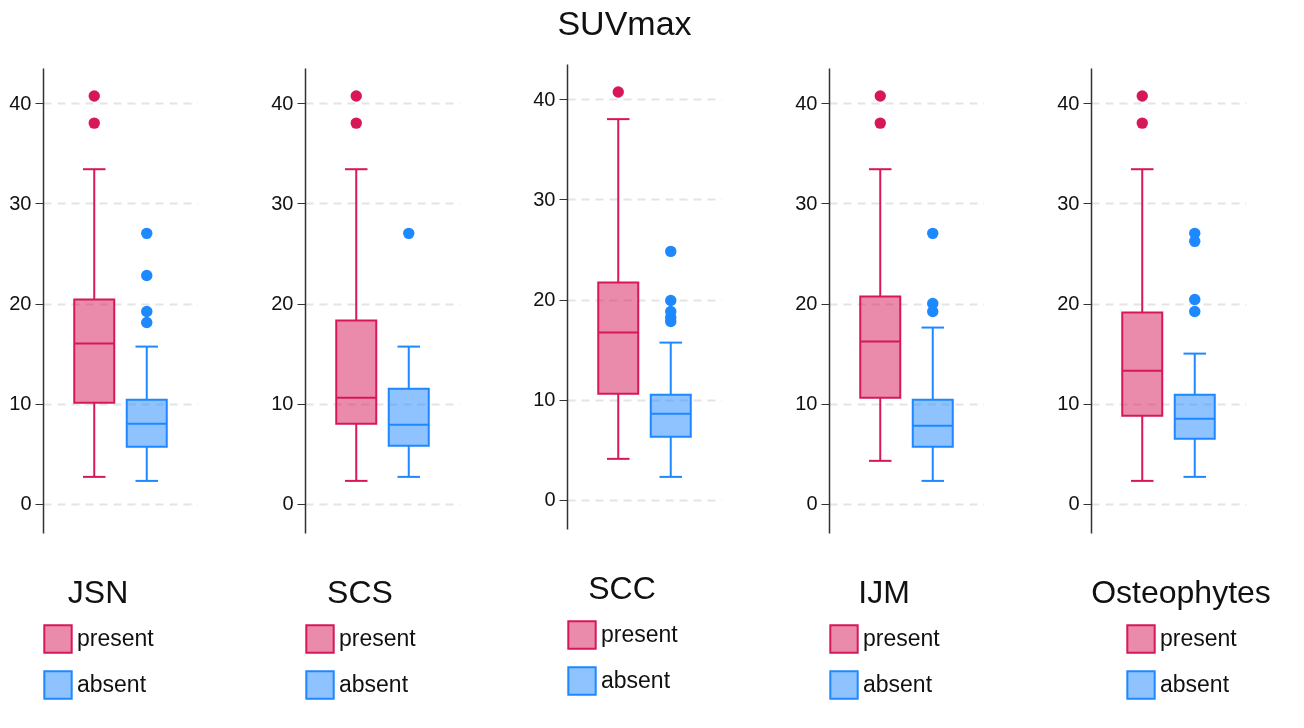 This screenshot has height=728, width=1304. I want to click on legend-title: JSN, so click(98, 592).